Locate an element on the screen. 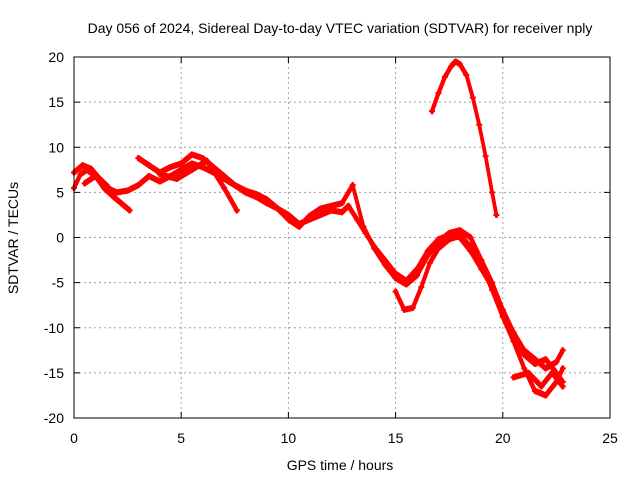 The image size is (640, 480). y-tick-label: 15 is located at coordinates (56, 102).